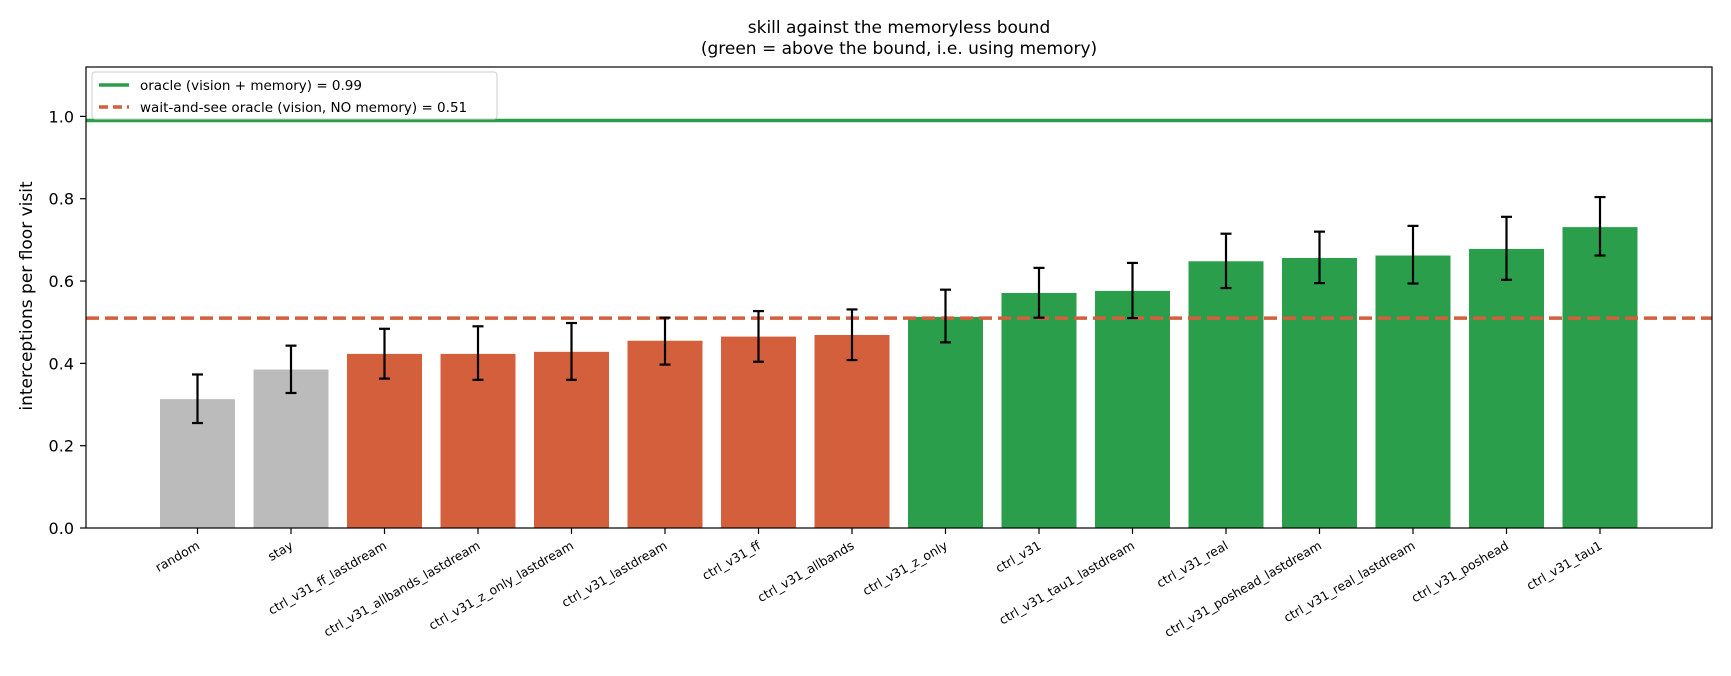 The width and height of the screenshot is (1731, 676). I want to click on x-tick-label: ctrl_v31, so click(1018, 557).